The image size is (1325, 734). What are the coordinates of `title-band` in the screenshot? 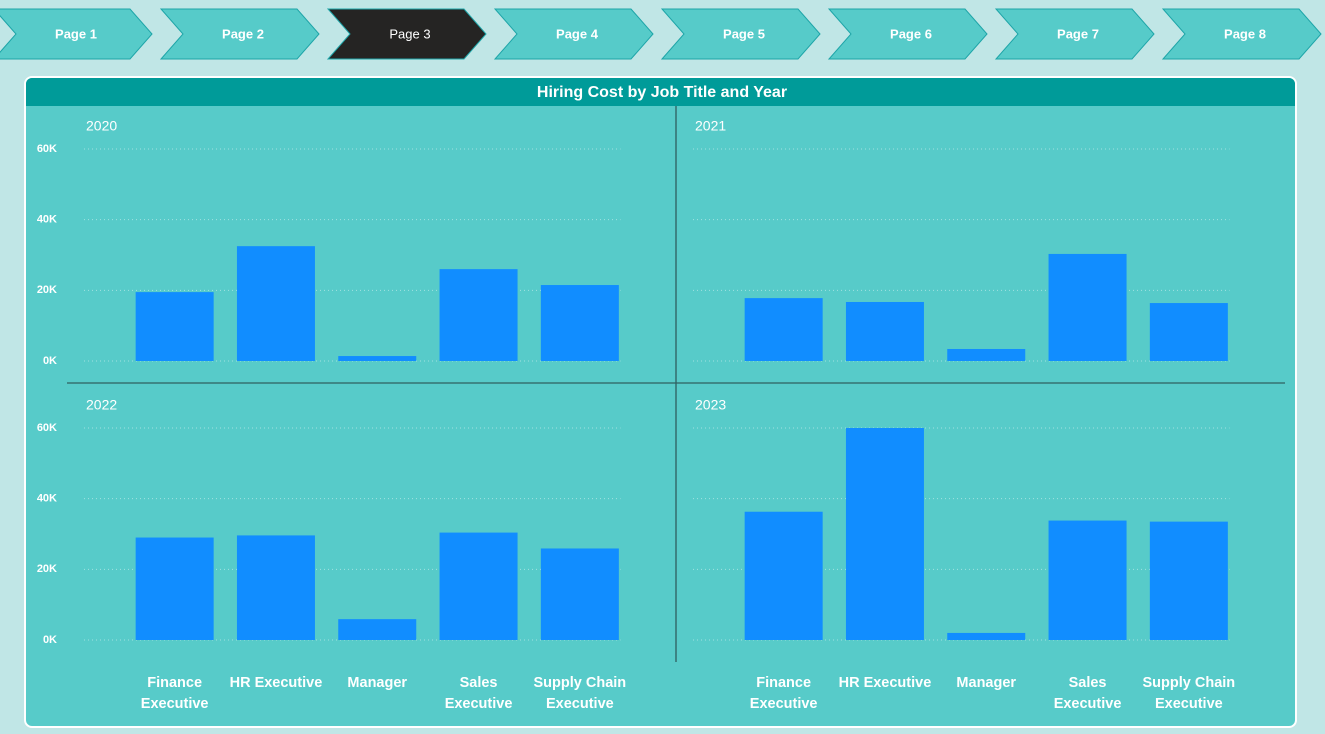 It's located at (660, 92).